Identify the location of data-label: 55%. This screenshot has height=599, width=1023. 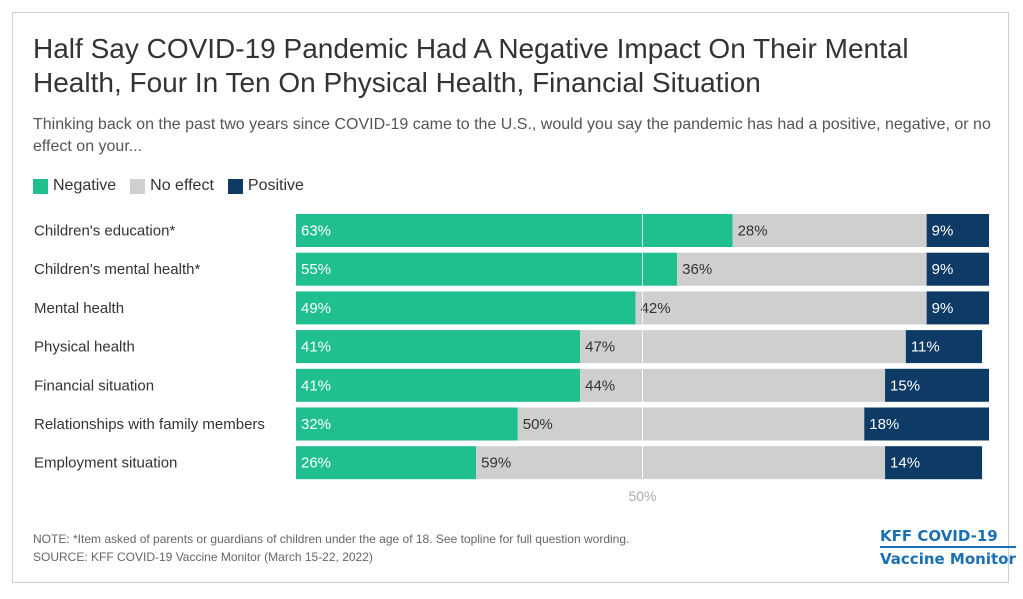
(316, 269).